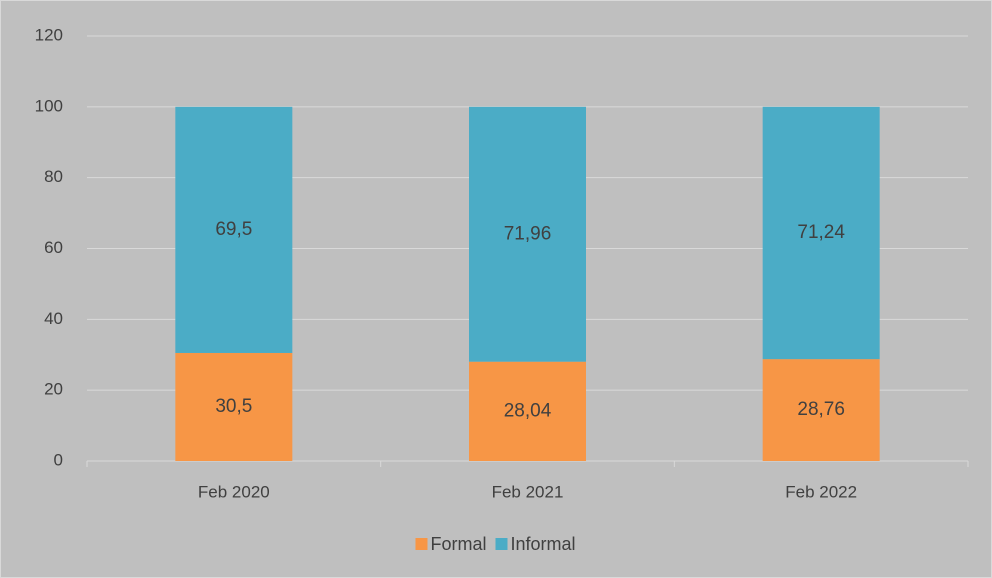 This screenshot has width=992, height=578. I want to click on y-tick-label: 80, so click(53, 176).